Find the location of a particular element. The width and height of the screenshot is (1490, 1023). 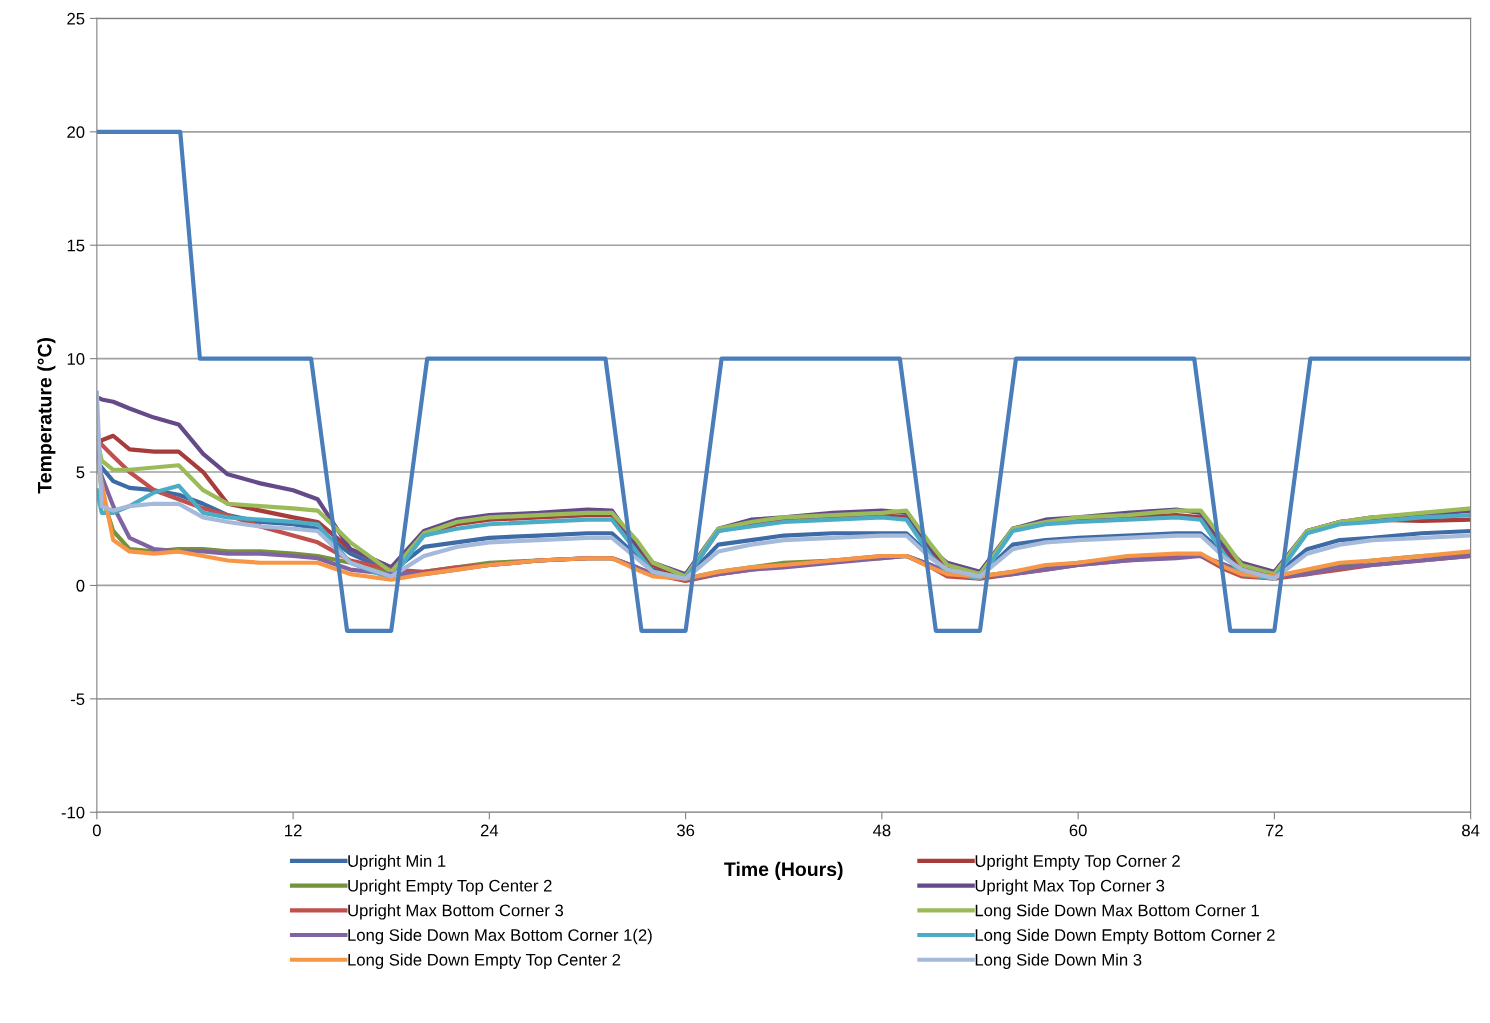

x-tick-label: 36 is located at coordinates (685, 830).